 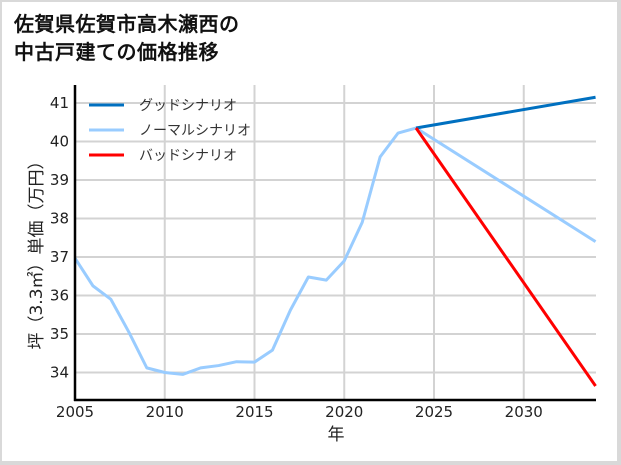 What do you see at coordinates (37, 250) in the screenshot?
I see `y-axis-label: 坪（3.3㎡）単価（万円）` at bounding box center [37, 250].